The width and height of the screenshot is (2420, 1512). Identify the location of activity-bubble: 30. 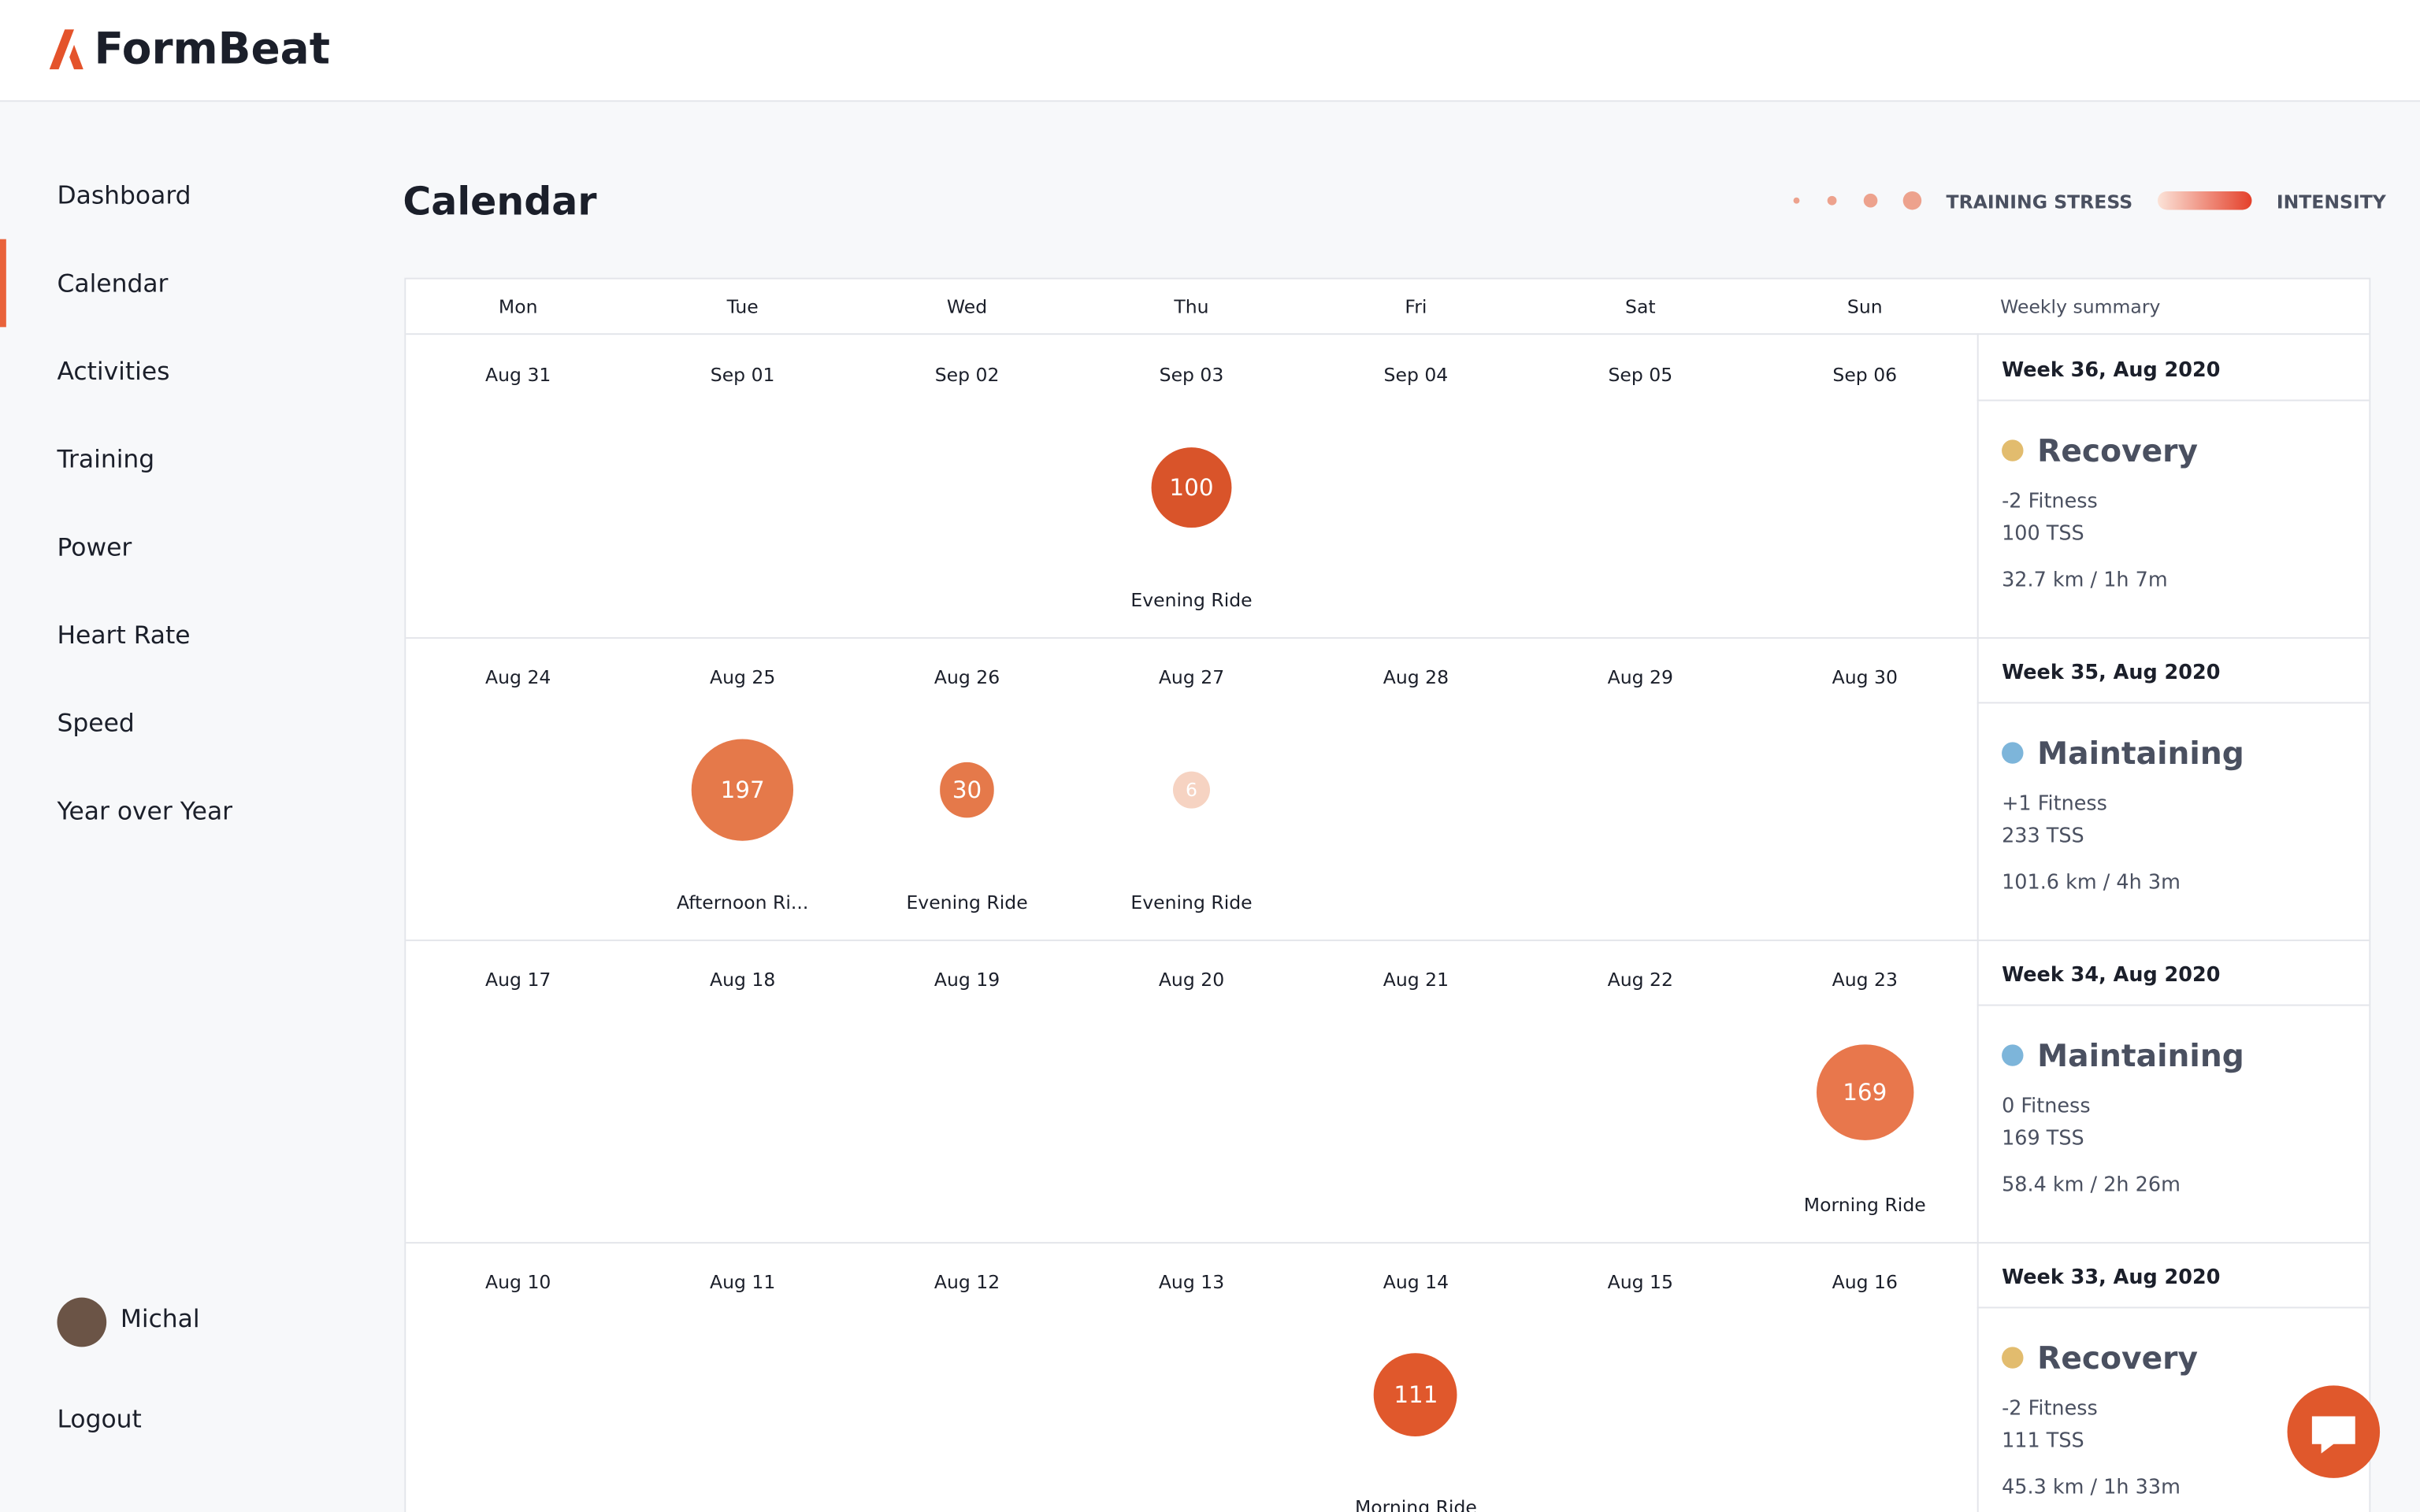
(967, 790).